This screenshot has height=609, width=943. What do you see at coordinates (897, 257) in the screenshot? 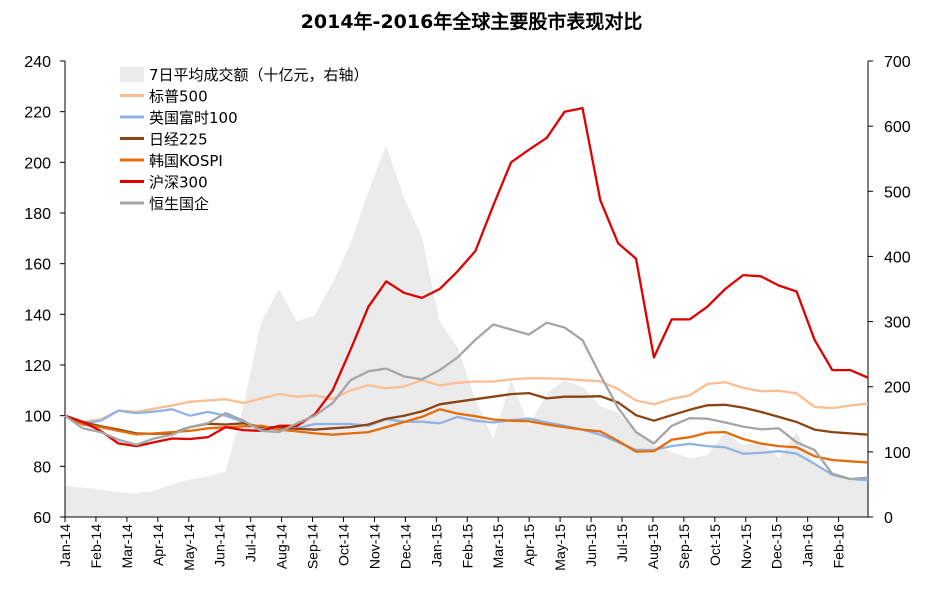
I see `right-tick-label: 400` at bounding box center [897, 257].